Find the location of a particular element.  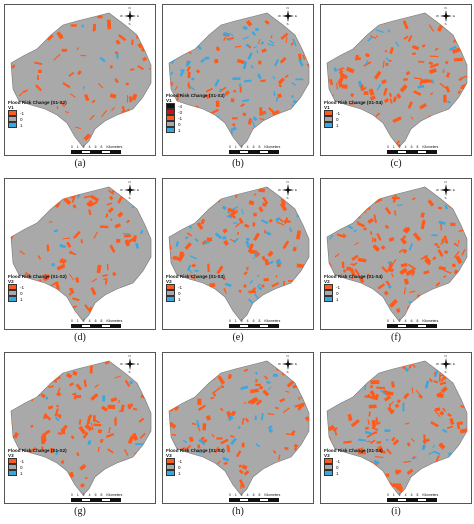

north-arrow-icon: N S E W is located at coordinates (445, 16).